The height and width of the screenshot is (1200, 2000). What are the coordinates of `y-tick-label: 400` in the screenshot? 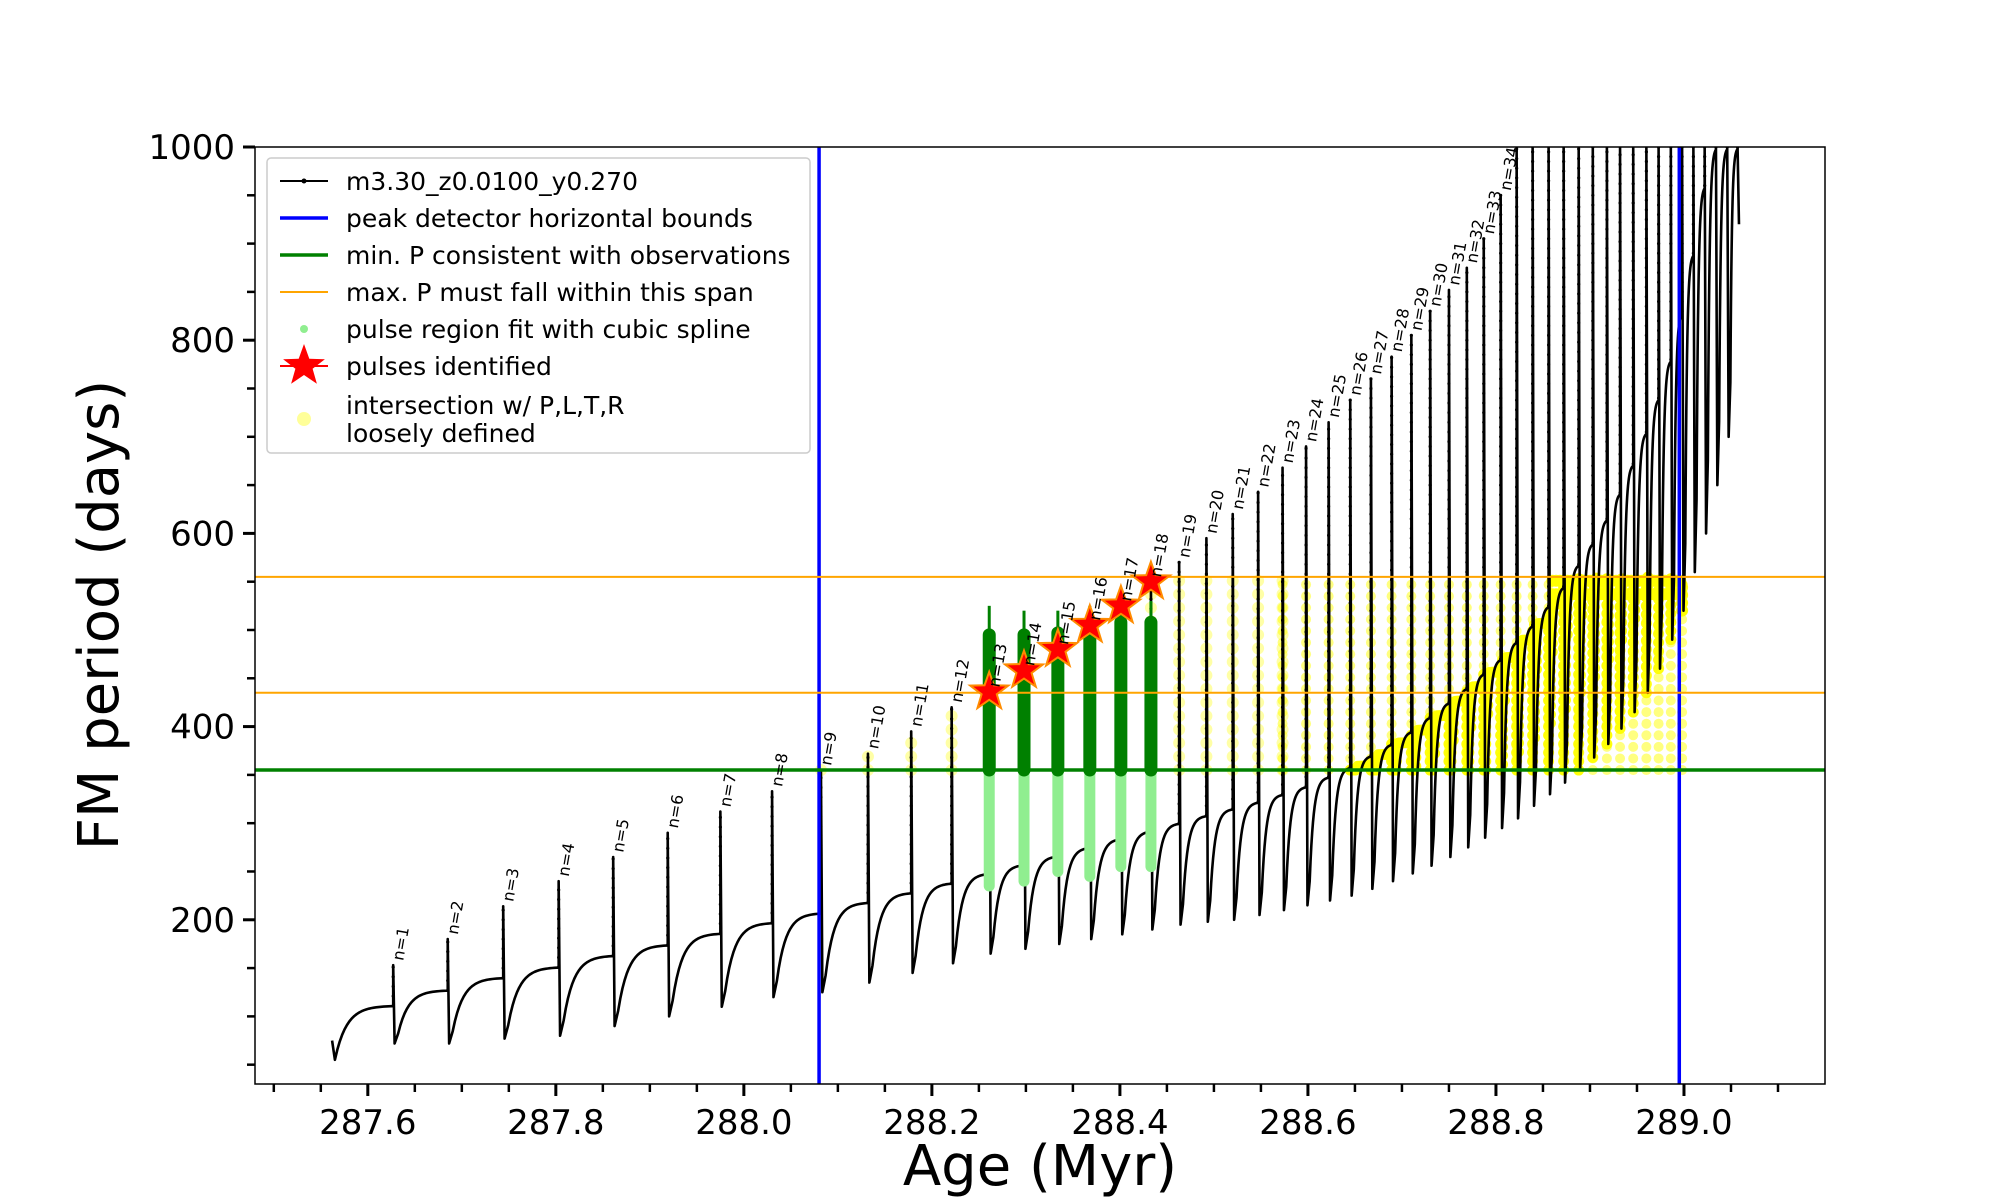 It's located at (202, 728).